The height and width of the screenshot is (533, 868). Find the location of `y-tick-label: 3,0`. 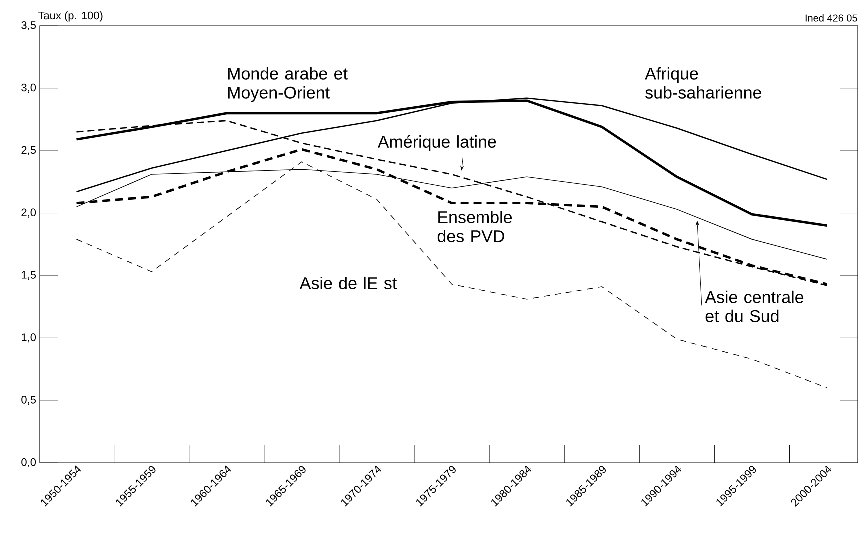

y-tick-label: 3,0 is located at coordinates (29, 88).